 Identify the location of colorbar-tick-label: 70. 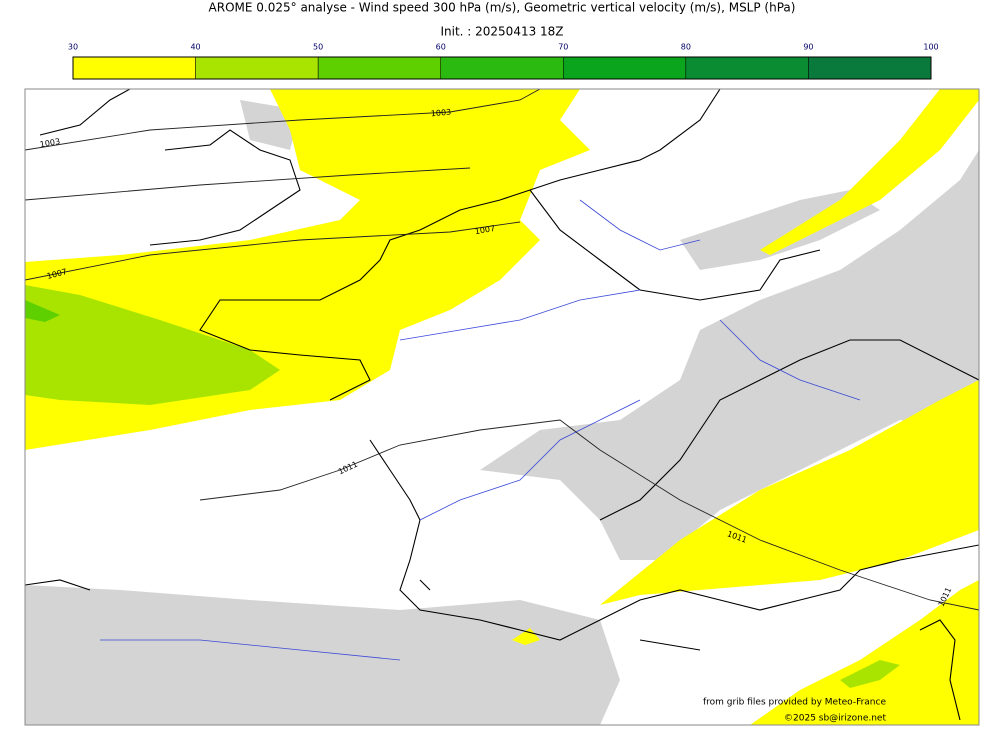
(563, 47).